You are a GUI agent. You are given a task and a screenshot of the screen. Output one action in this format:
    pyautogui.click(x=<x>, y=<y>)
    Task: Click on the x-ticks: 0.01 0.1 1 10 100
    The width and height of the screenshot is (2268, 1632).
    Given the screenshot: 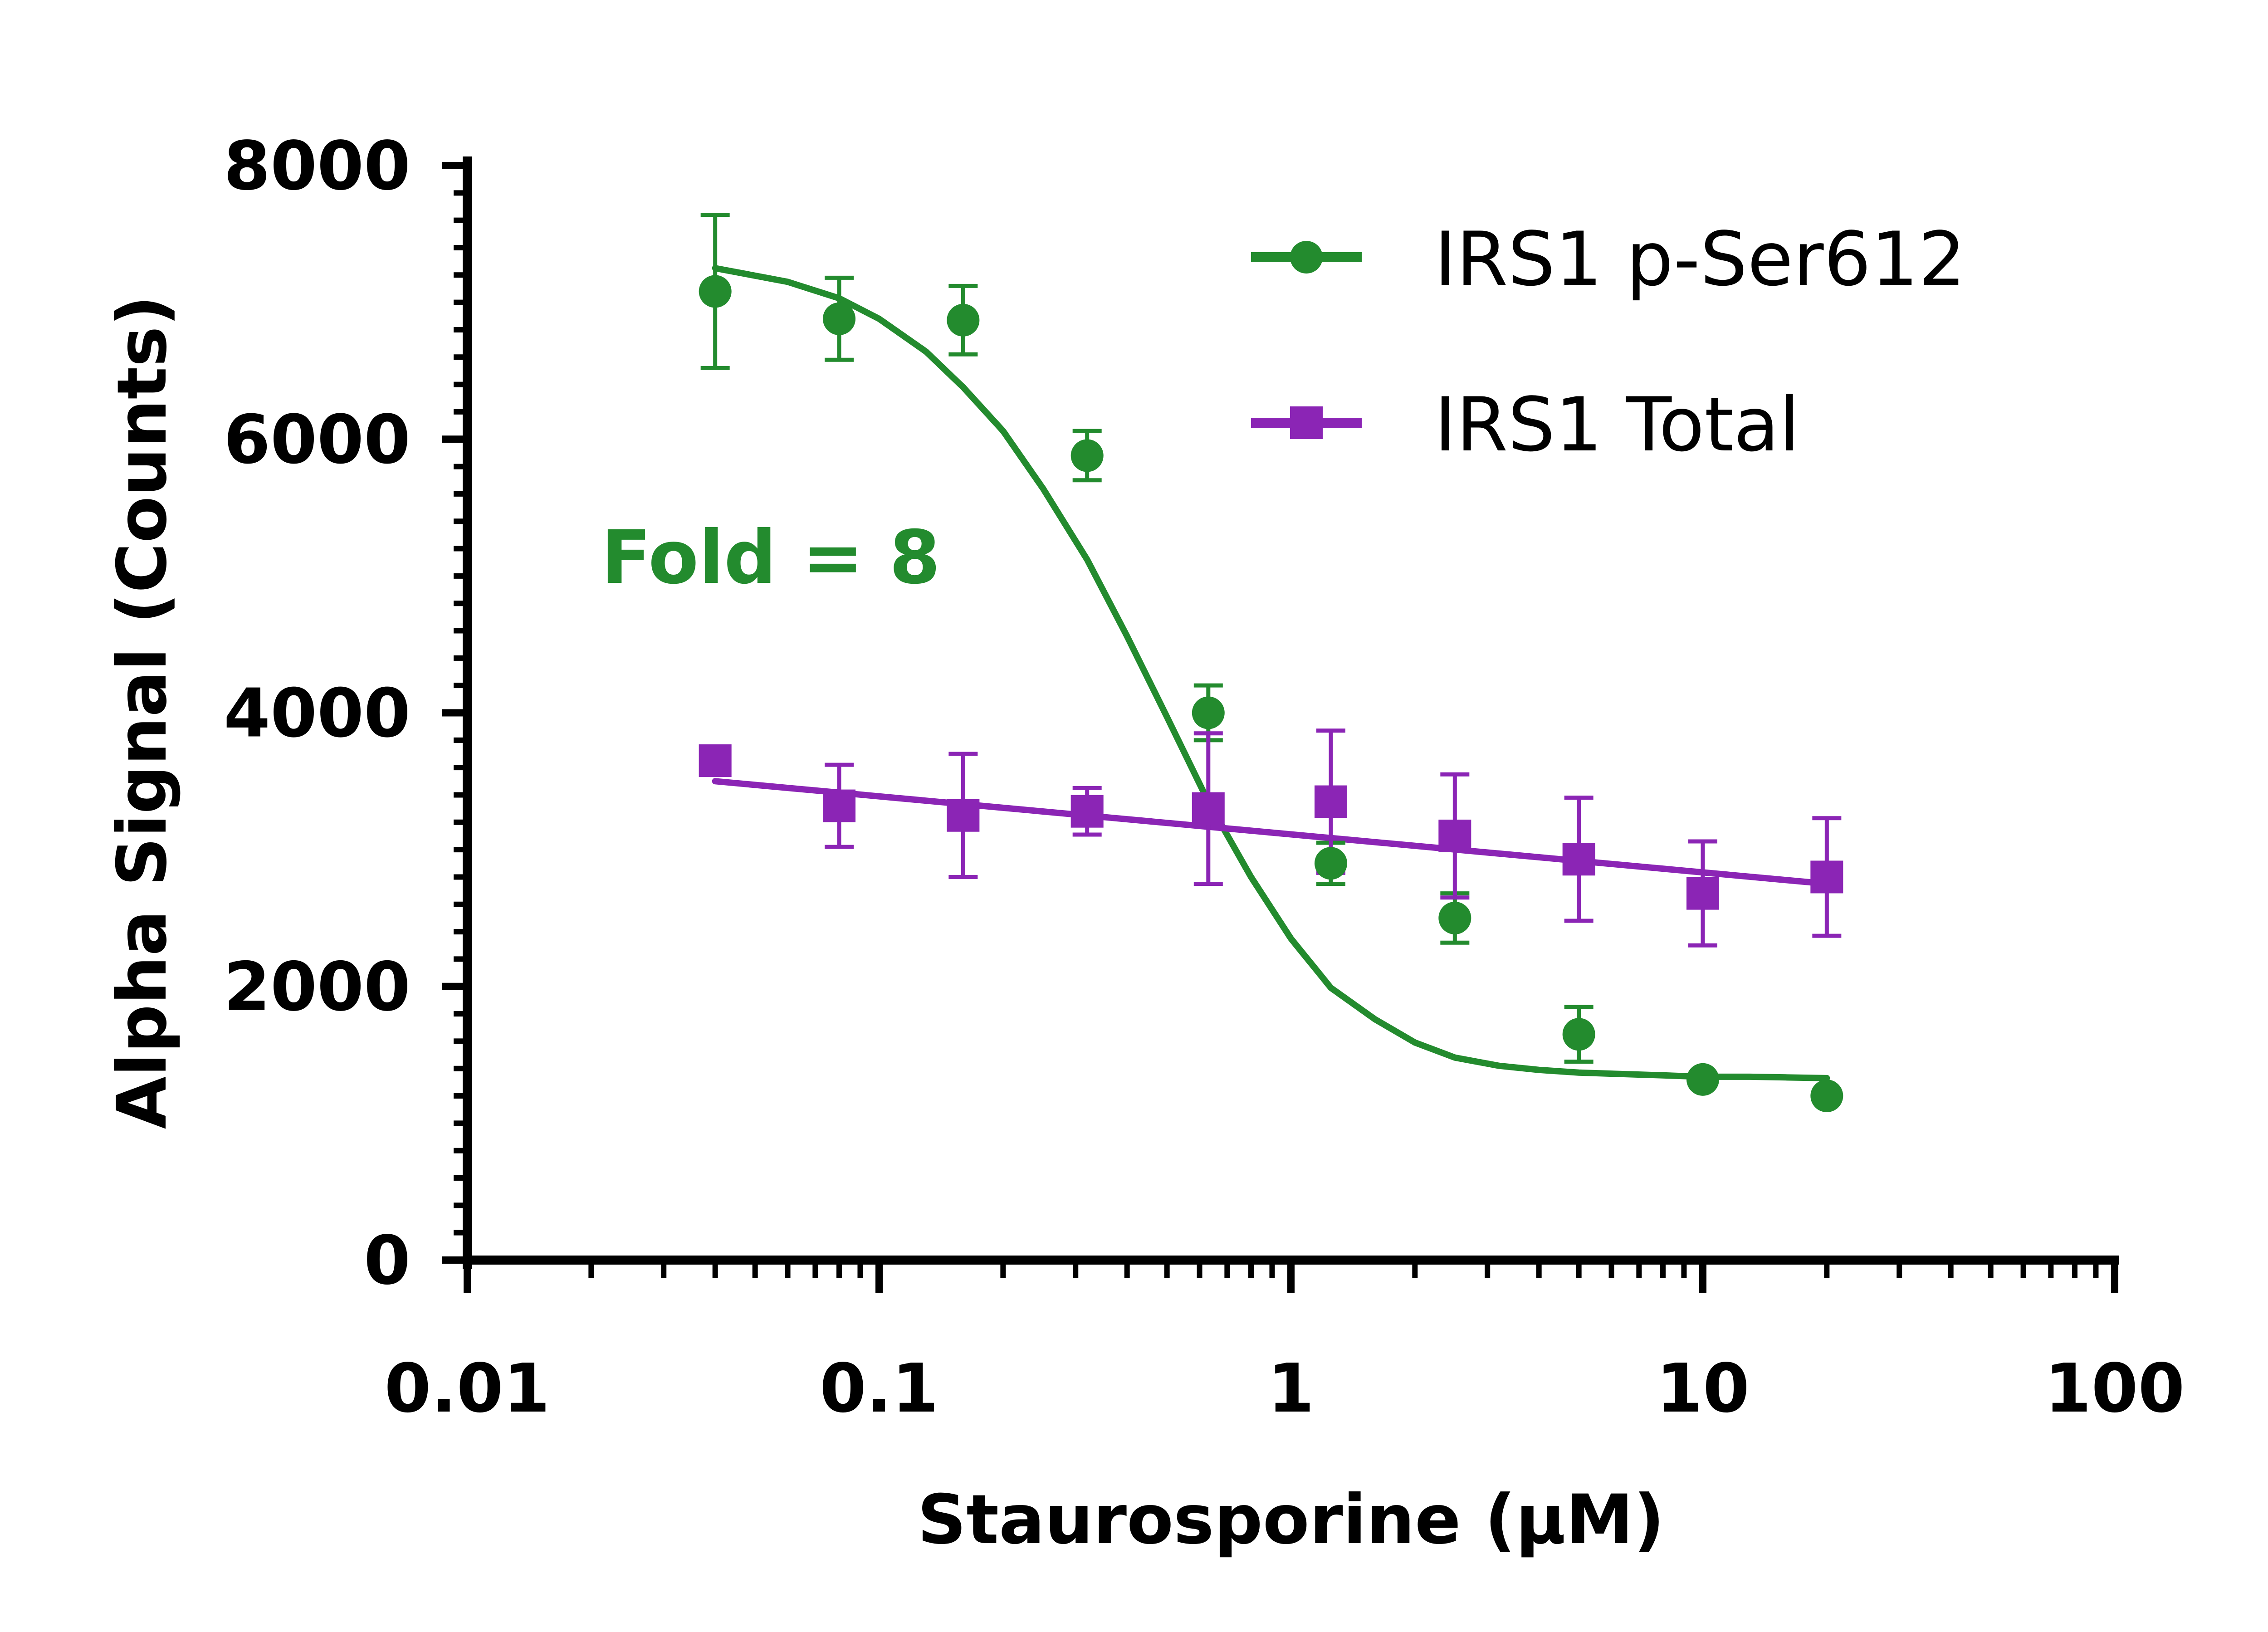 What is the action you would take?
    pyautogui.click(x=1284, y=1343)
    